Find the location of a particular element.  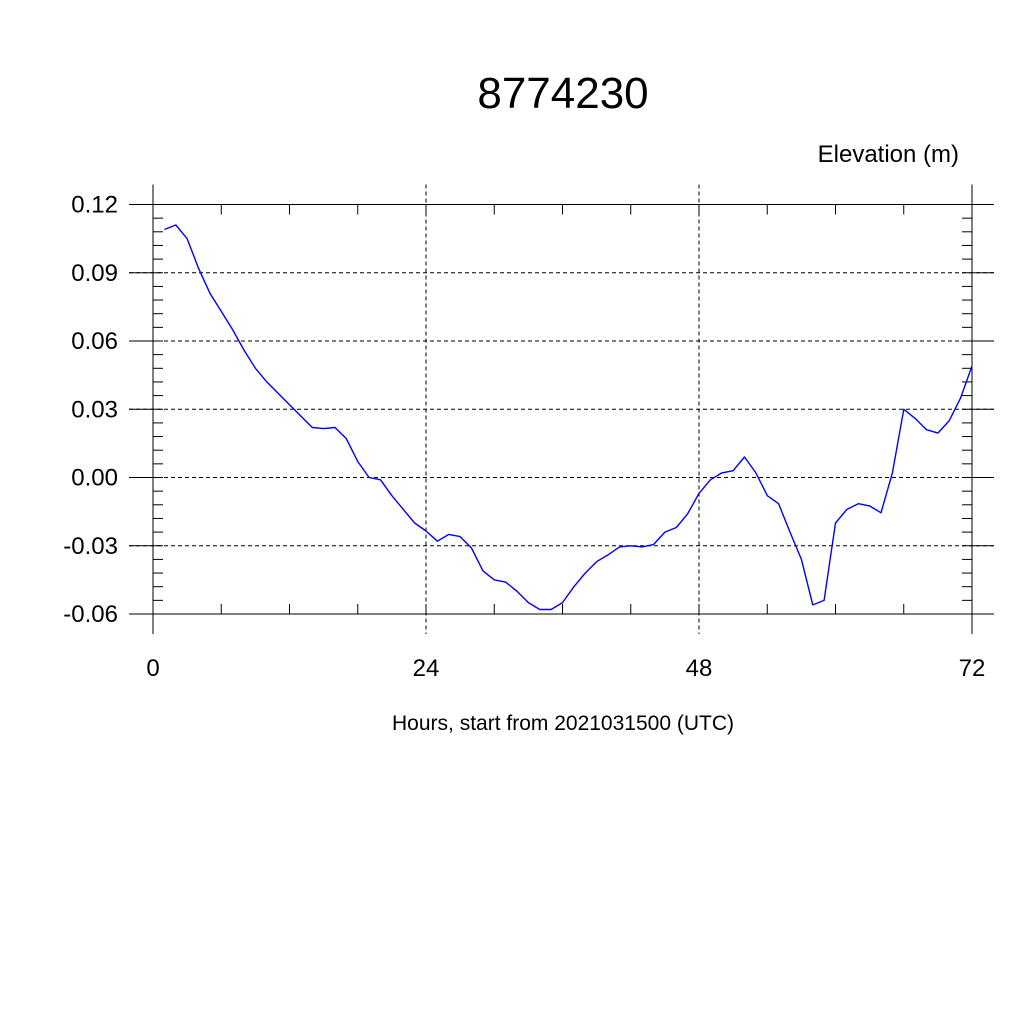

y-tick-label: -0.03 is located at coordinates (90, 546).